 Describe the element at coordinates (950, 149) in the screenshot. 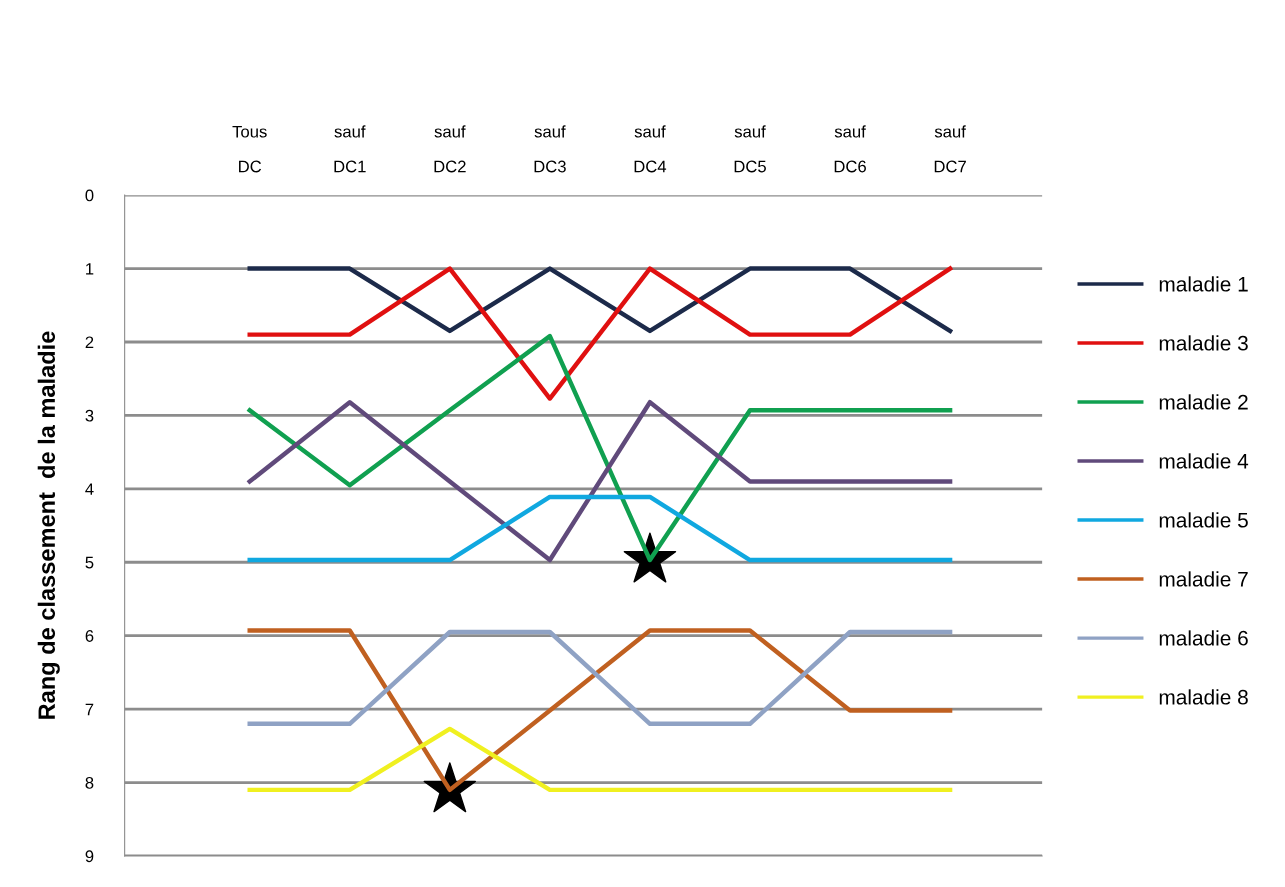

I see `category-label: sauf DC7` at that location.